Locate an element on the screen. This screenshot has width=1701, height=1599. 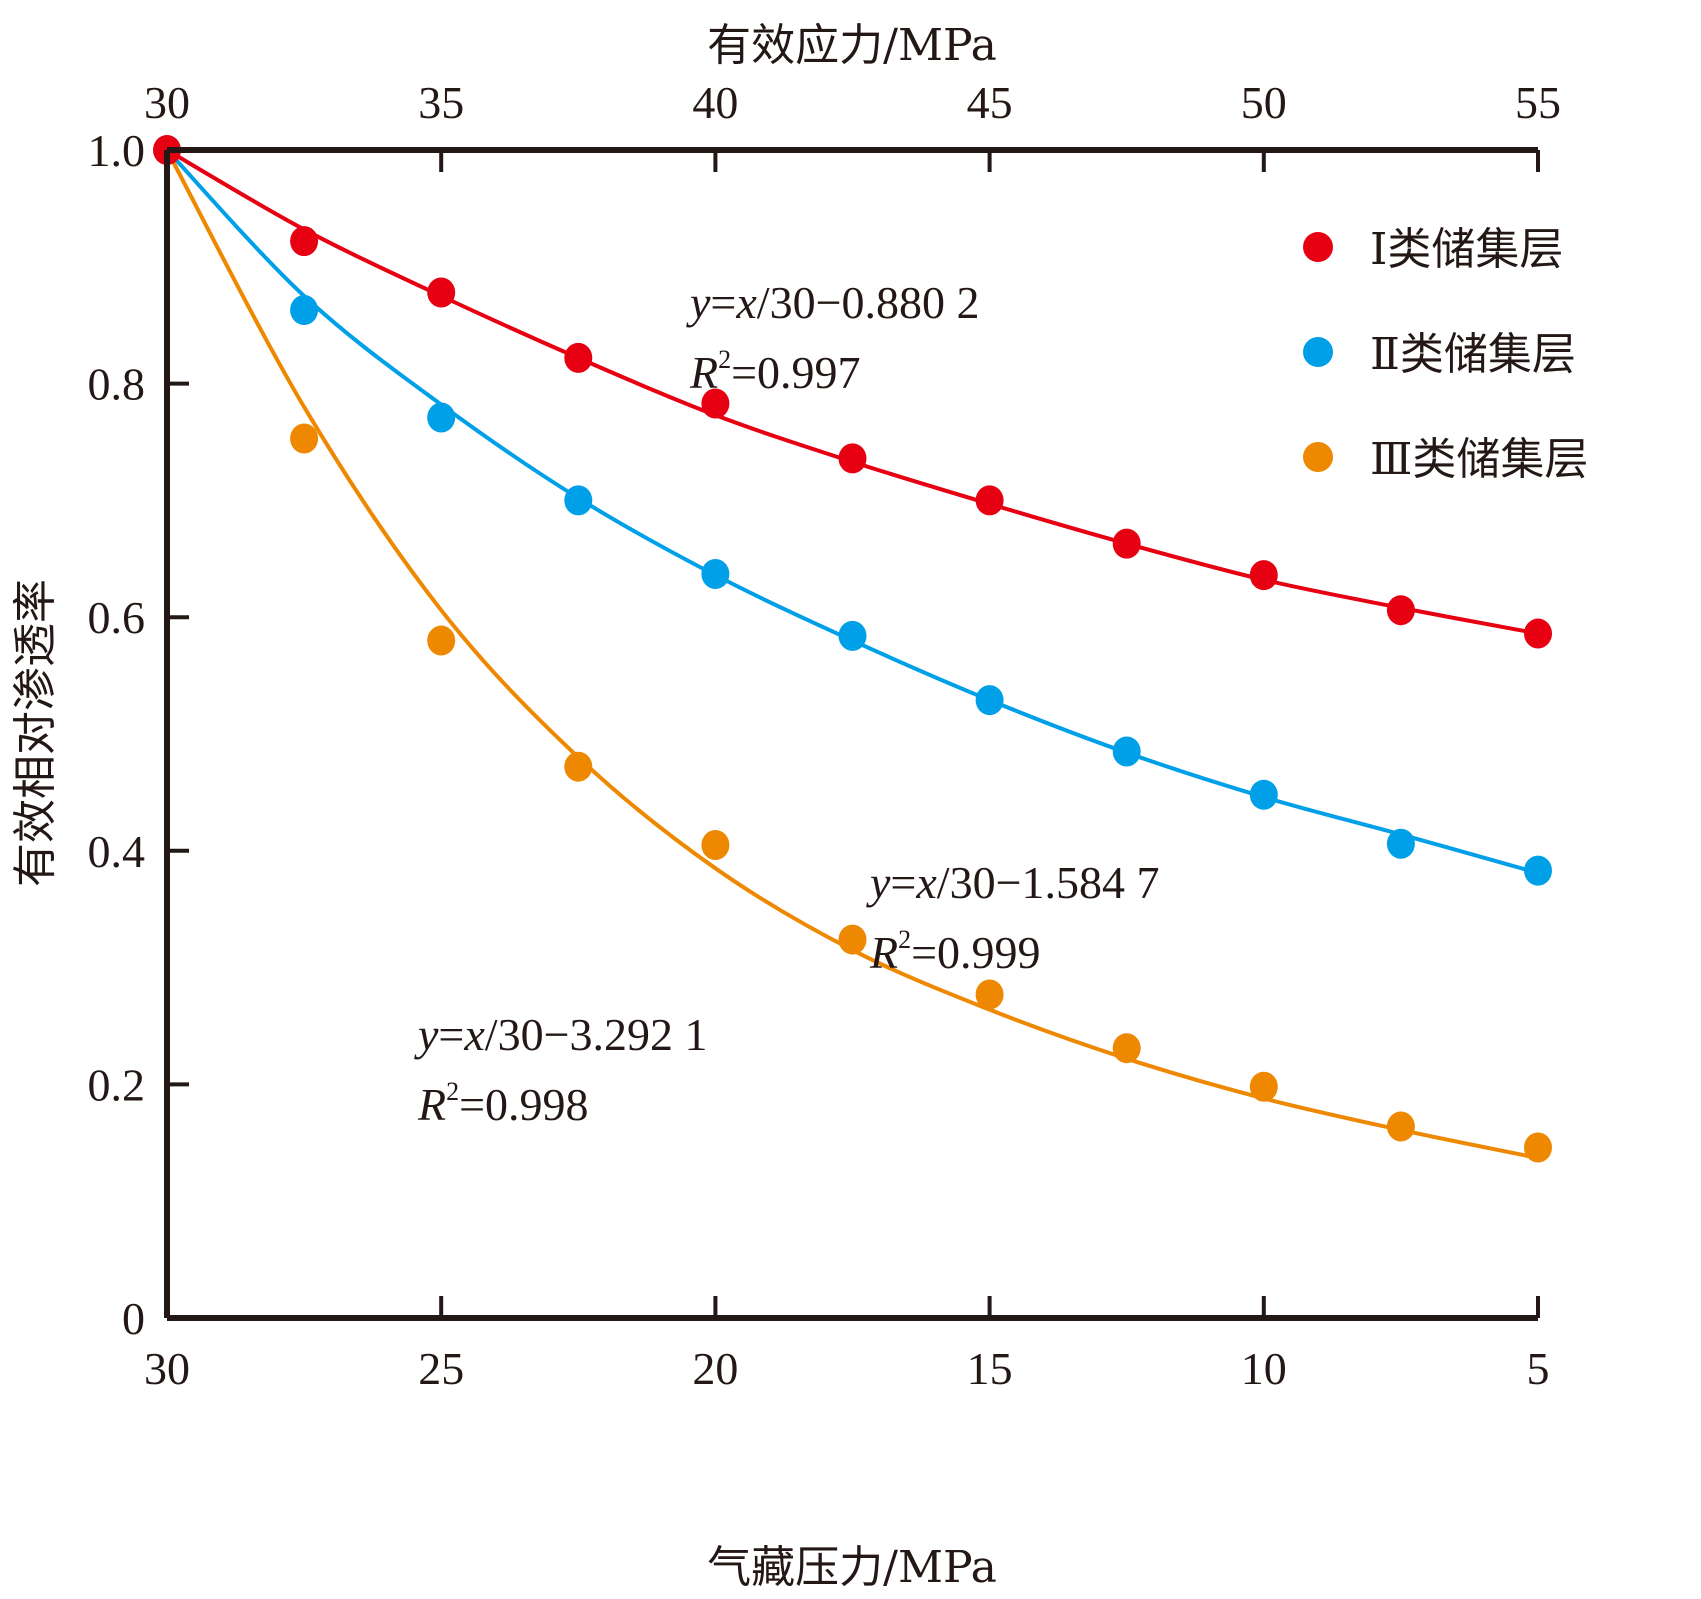
y-tick-label: 0 is located at coordinates (133, 1318).